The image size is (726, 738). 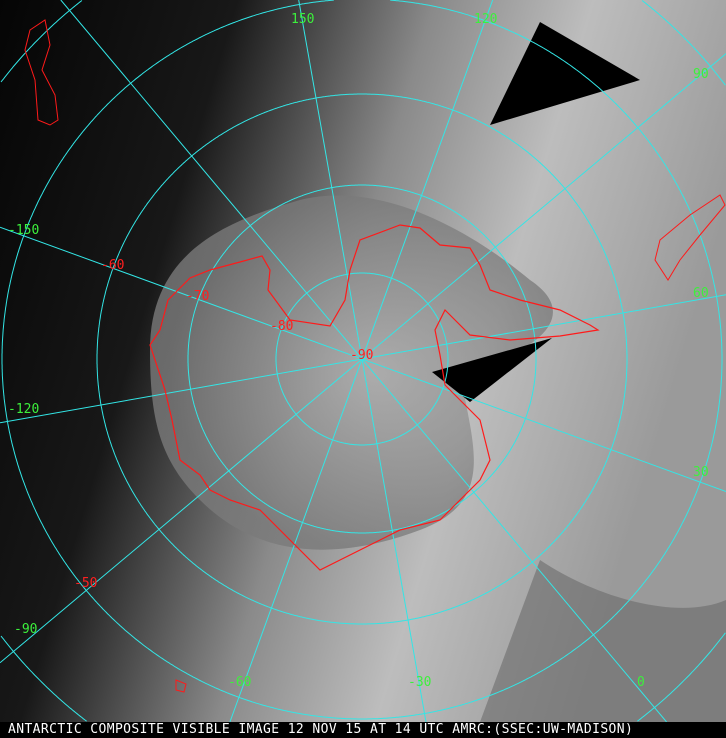 What do you see at coordinates (181, 686) in the screenshot?
I see `island-coastline` at bounding box center [181, 686].